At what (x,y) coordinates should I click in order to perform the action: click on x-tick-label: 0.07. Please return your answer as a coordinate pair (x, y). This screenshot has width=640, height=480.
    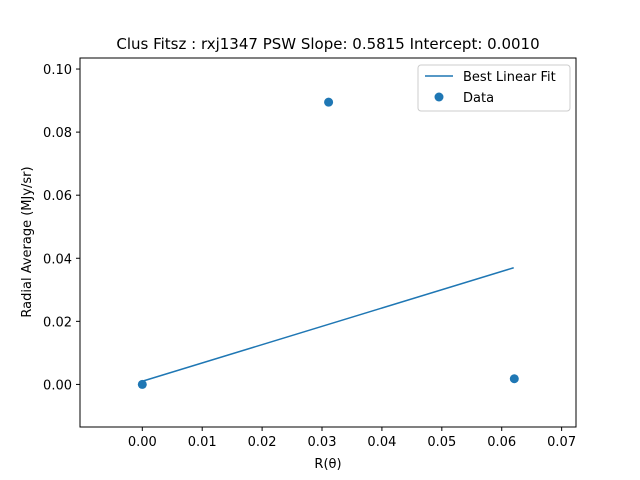
    Looking at the image, I should click on (561, 442).